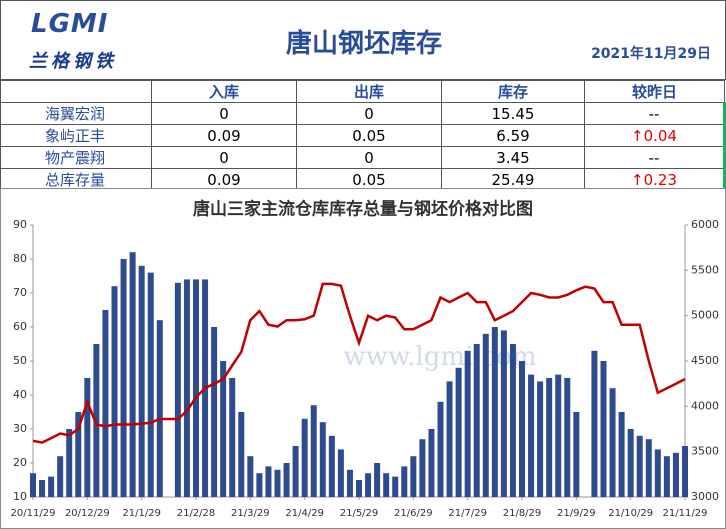  I want to click on cell: ↑0.04, so click(655, 135).